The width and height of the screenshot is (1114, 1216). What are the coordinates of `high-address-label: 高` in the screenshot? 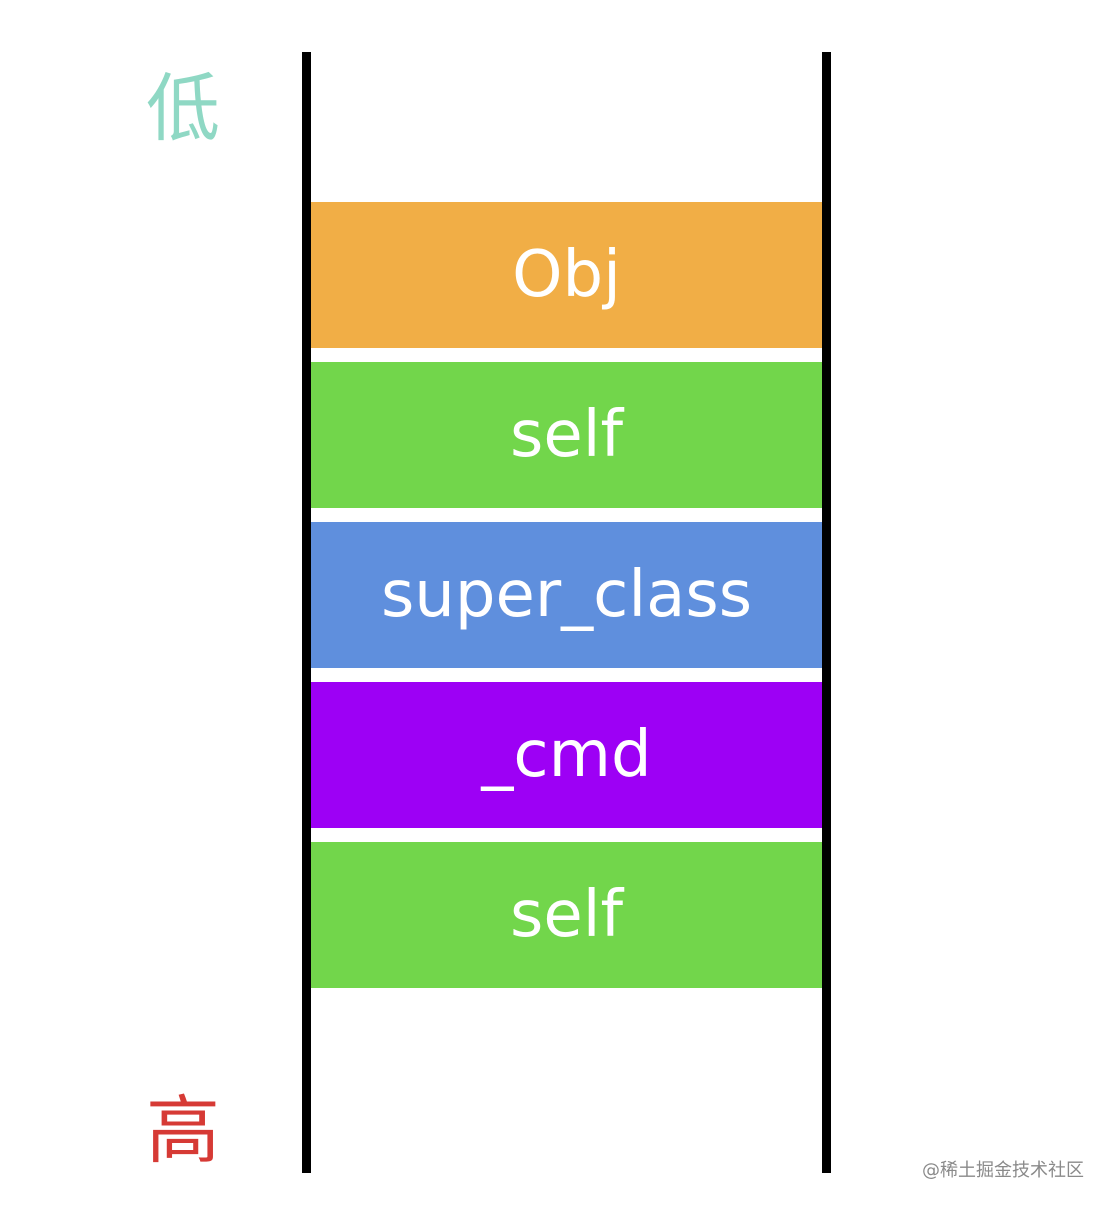 It's located at (183, 1131).